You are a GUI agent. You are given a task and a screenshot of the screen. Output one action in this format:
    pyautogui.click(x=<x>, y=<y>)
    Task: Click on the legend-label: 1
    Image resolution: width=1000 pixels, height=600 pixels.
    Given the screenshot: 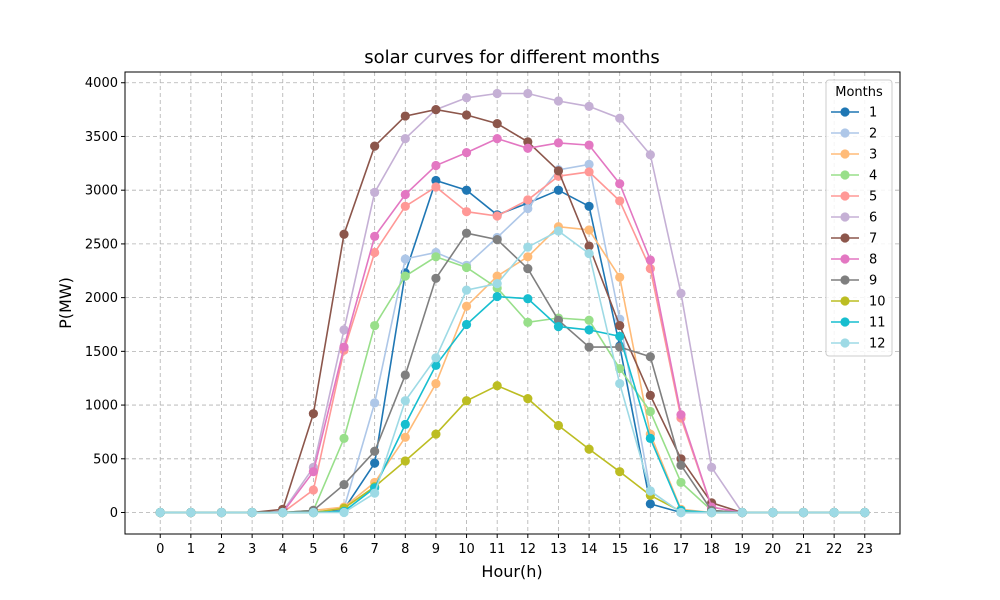 What is the action you would take?
    pyautogui.click(x=873, y=113)
    